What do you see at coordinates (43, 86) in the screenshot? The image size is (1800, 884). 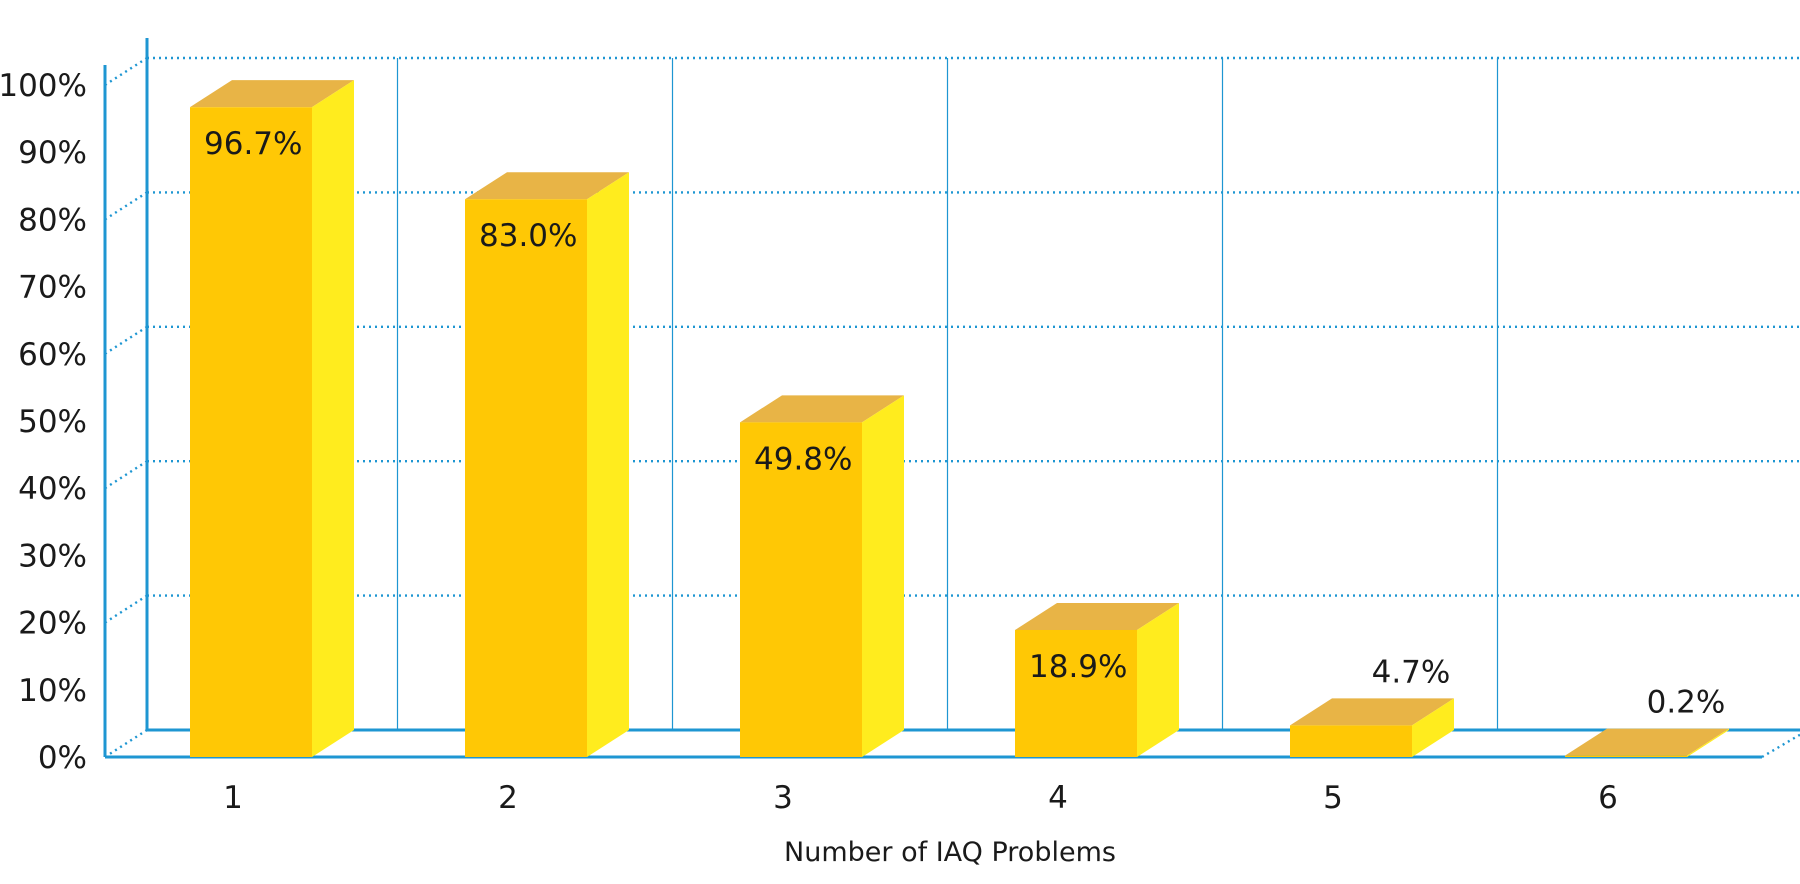 I see `y-tick-label-100: 100%` at bounding box center [43, 86].